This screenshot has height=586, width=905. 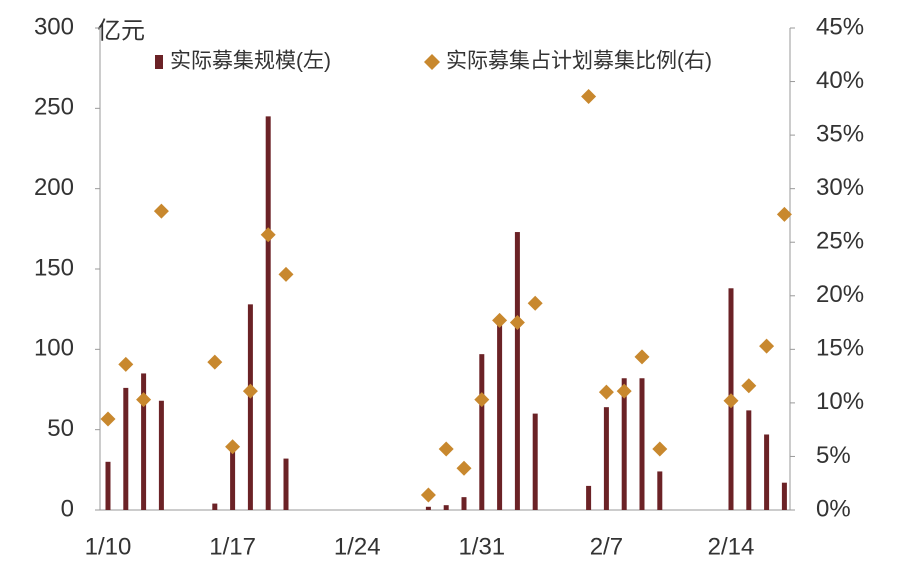 I want to click on x-tick-label: 1/10, so click(x=108, y=546).